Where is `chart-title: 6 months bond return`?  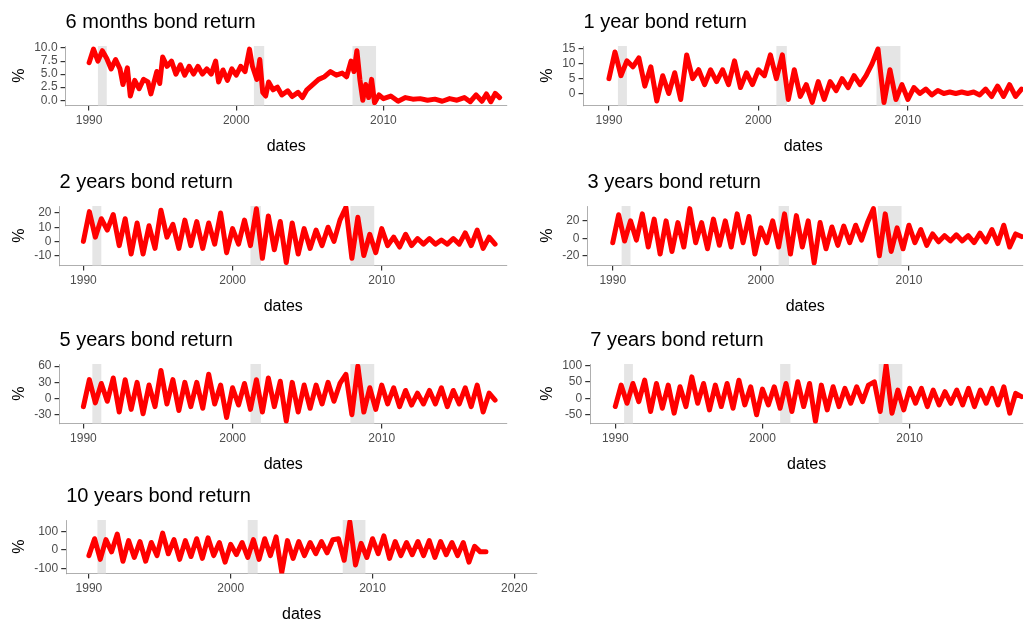
chart-title: 6 months bond return is located at coordinates (160, 20).